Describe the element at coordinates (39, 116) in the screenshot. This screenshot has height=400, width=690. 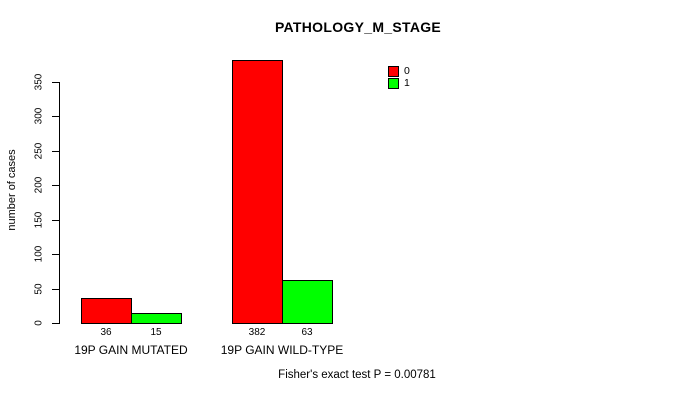
I see `y-axis-tick-label: 300` at that location.